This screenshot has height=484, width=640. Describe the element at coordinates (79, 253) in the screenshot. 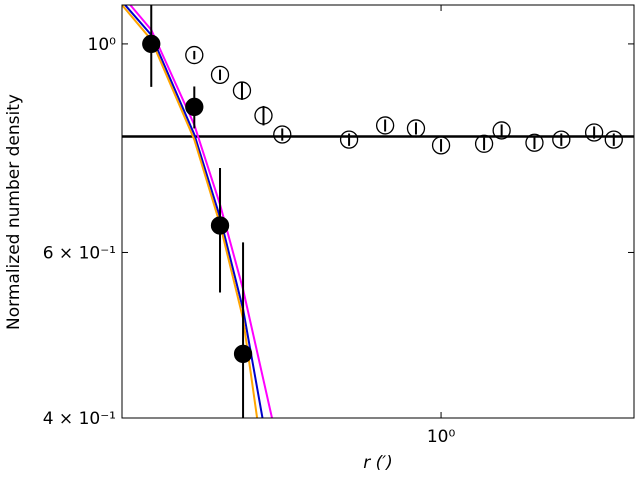

I see `y-tick-label: 6 × 10⁻¹` at that location.